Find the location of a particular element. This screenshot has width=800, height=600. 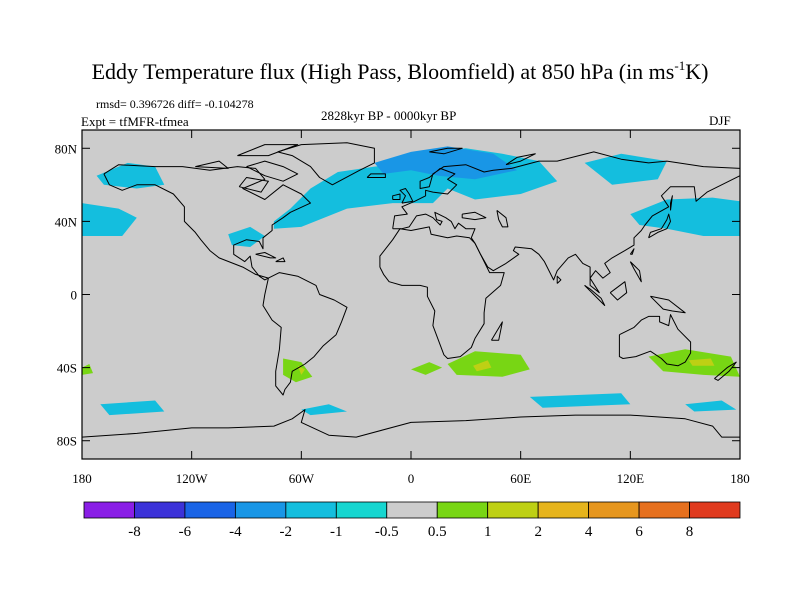

coastline-sakhalin is located at coordinates (671, 203).